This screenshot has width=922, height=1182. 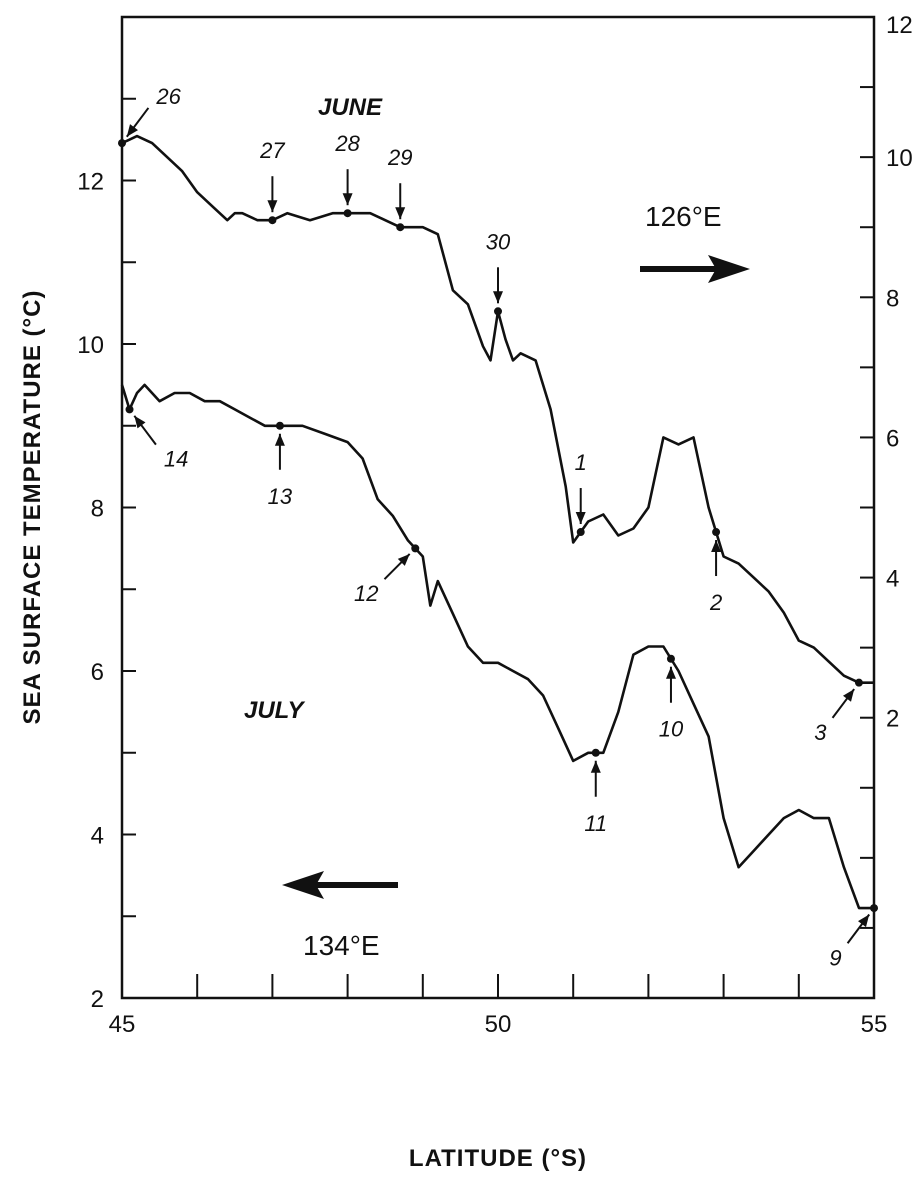 What do you see at coordinates (272, 150) in the screenshot?
I see `annotation-label: 27` at bounding box center [272, 150].